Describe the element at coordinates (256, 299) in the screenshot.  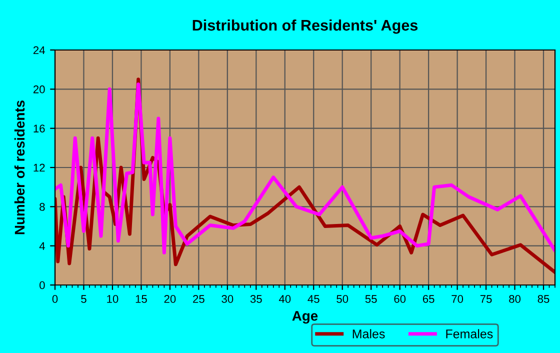
I see `x-tick-label: 35` at that location.